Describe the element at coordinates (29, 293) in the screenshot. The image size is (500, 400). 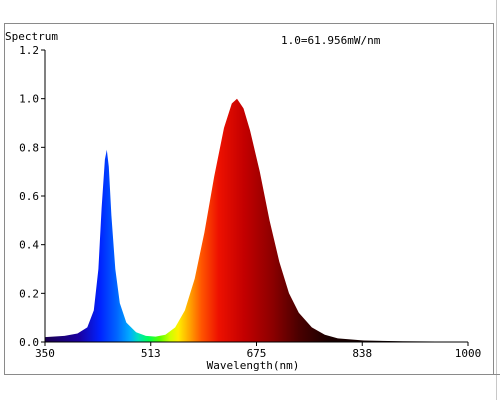
I see `y-tick-label: 0.2` at that location.